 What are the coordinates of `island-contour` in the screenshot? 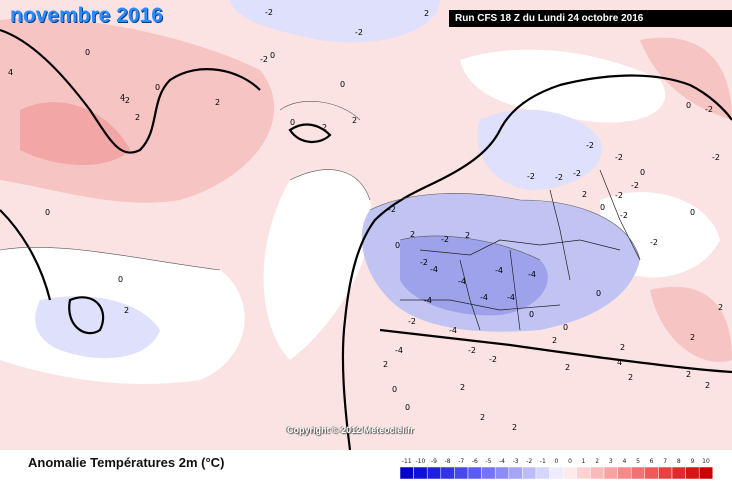 It's located at (86, 315).